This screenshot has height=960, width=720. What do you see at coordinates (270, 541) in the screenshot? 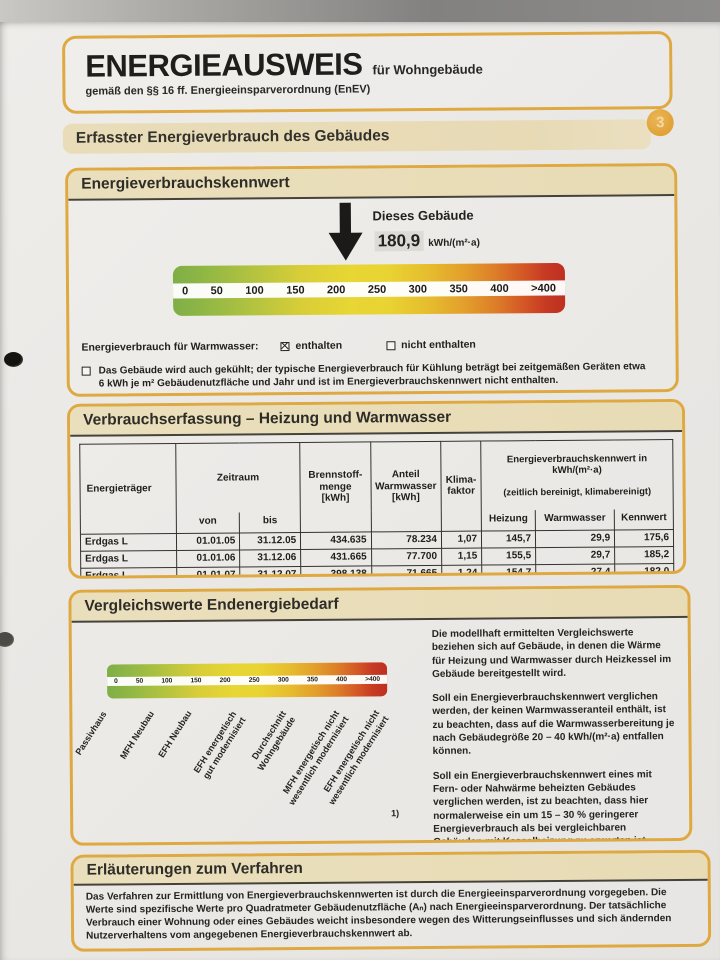
I see `table-cell: 31.12.05` at bounding box center [270, 541].